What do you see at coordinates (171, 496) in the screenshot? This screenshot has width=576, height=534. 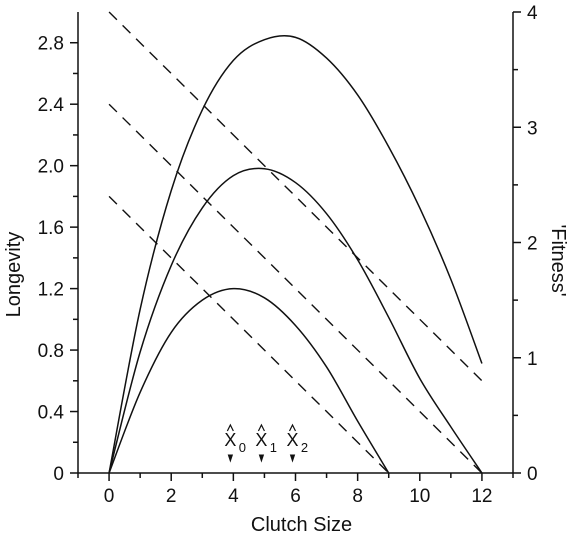 I see `x-tick-label: 2` at bounding box center [171, 496].